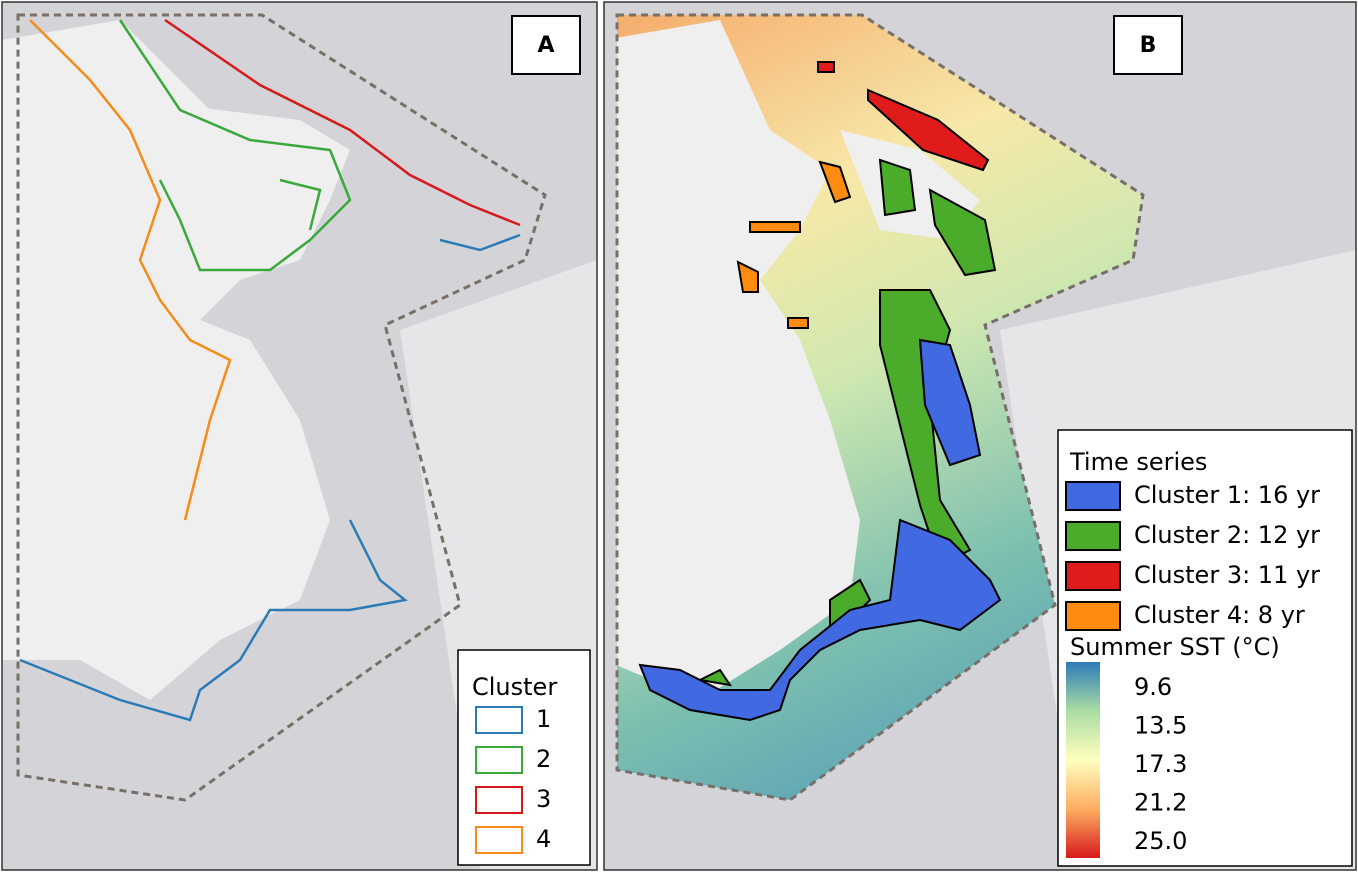 The image size is (1358, 876). I want to click on legend-label: Cluster 2: 12 yr, so click(1227, 535).